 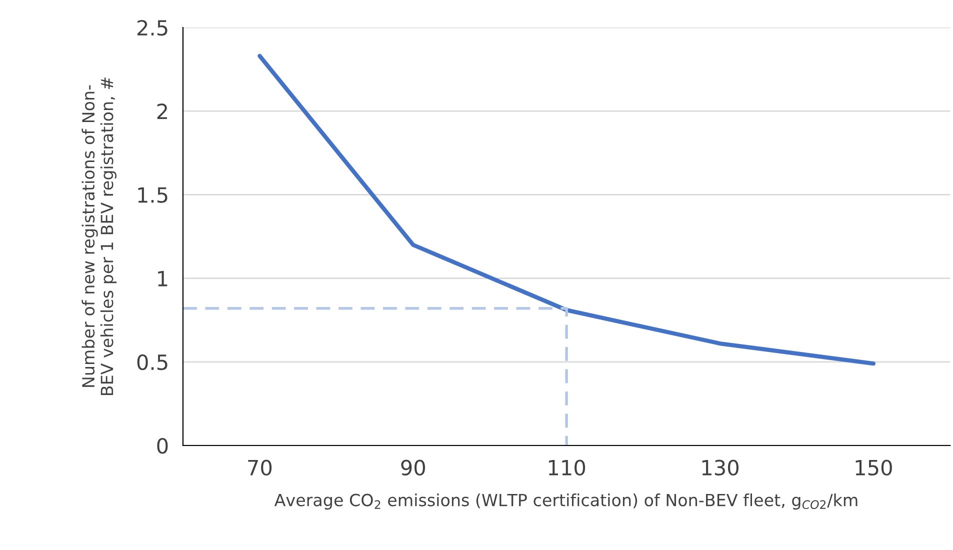 I want to click on y-tick-label: 1, so click(x=163, y=278).